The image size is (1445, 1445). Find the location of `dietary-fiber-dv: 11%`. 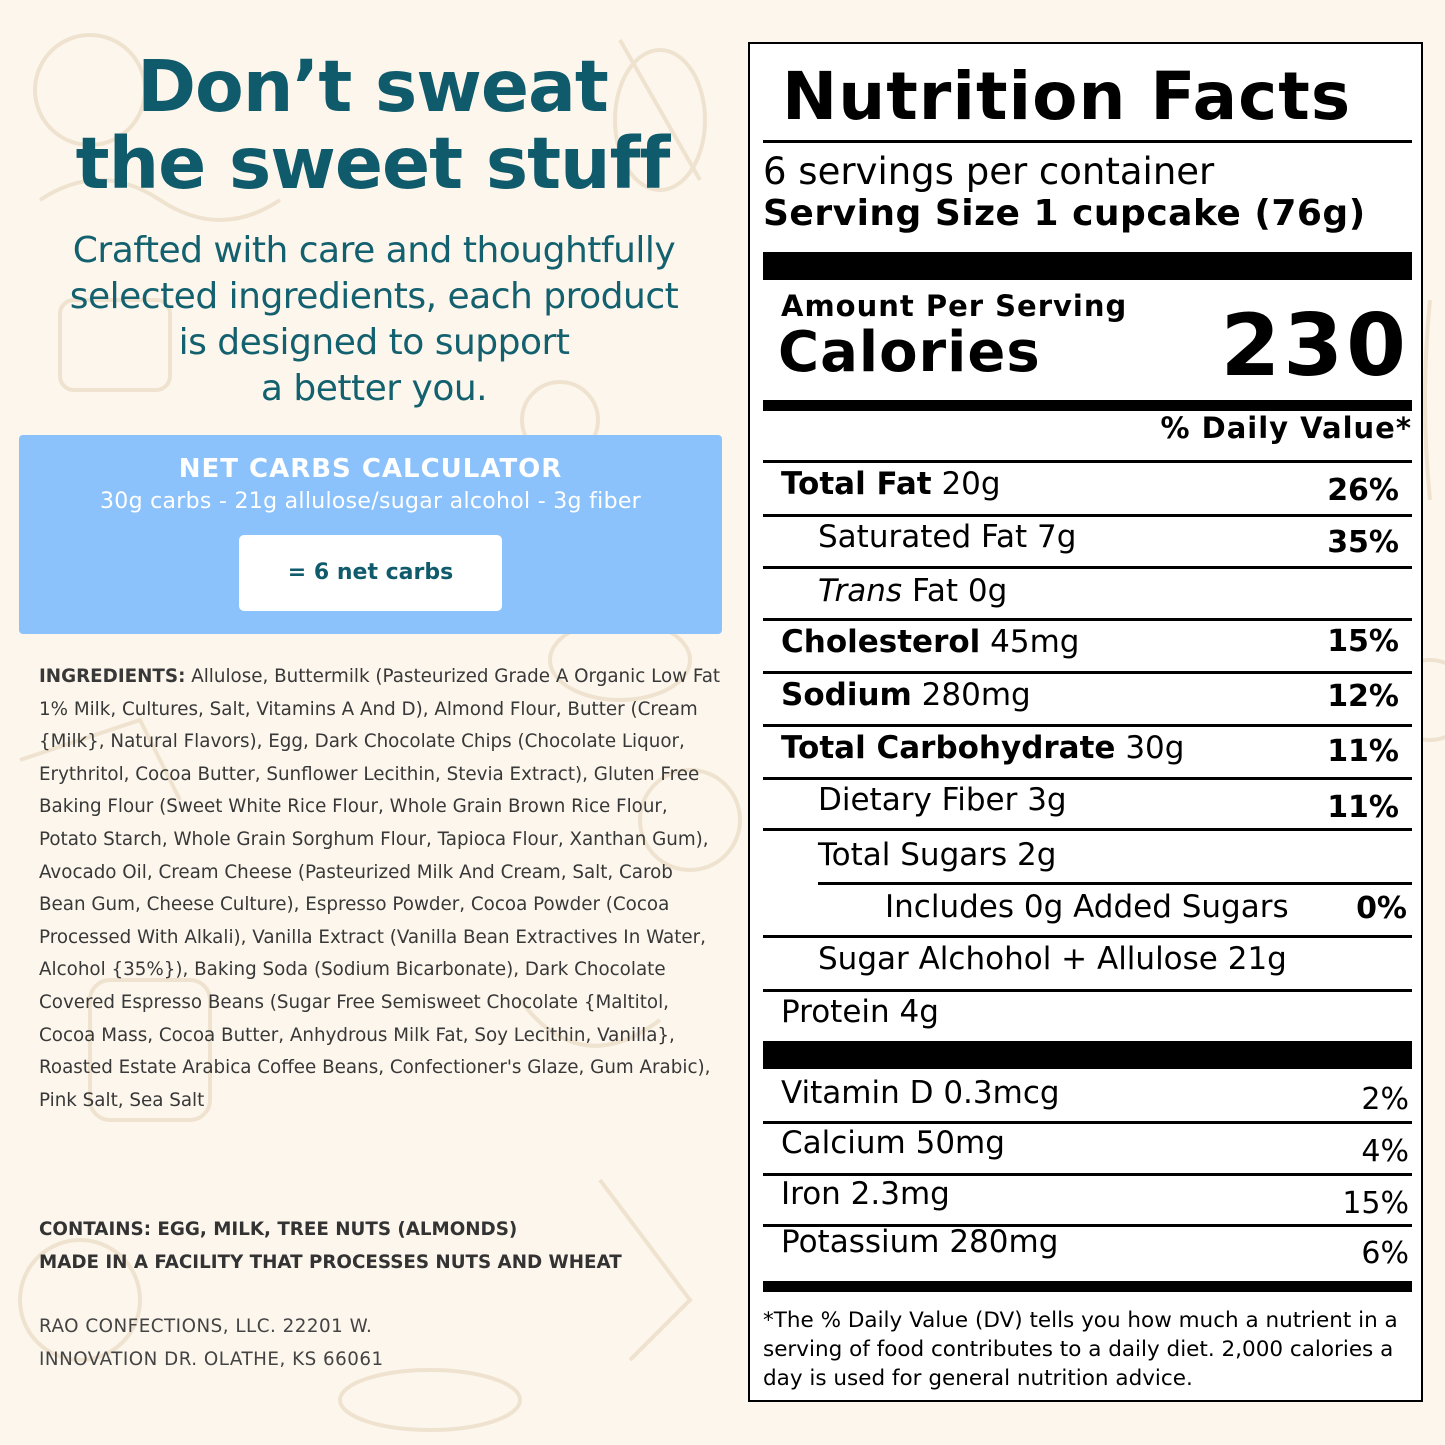

dietary-fiber-dv: 11% is located at coordinates (1363, 807).